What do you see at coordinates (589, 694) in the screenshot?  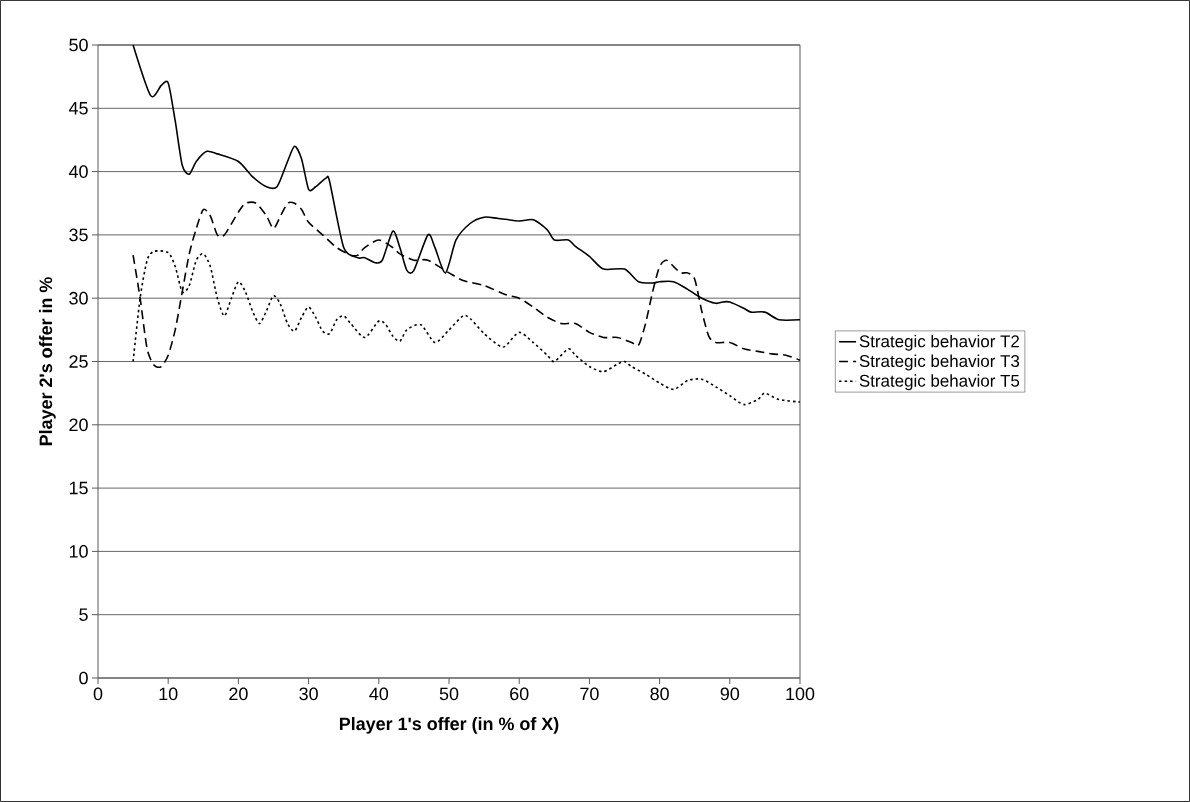 I see `x-tick-label: 70` at bounding box center [589, 694].